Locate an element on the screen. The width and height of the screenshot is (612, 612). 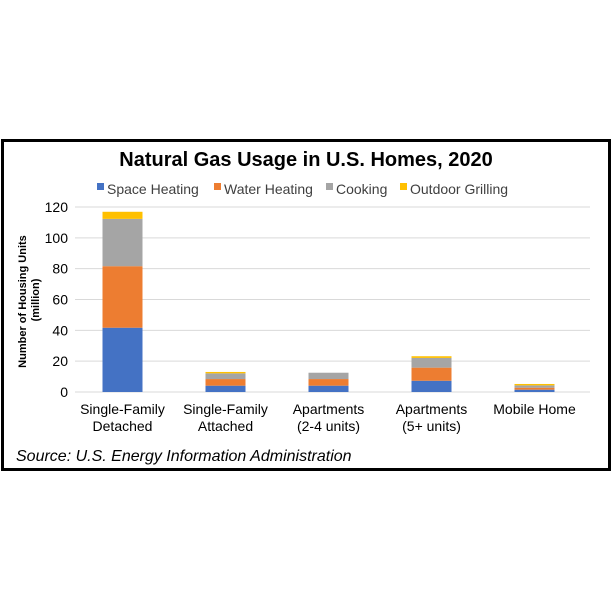
x-category-label: Mobile Home is located at coordinates (534, 409).